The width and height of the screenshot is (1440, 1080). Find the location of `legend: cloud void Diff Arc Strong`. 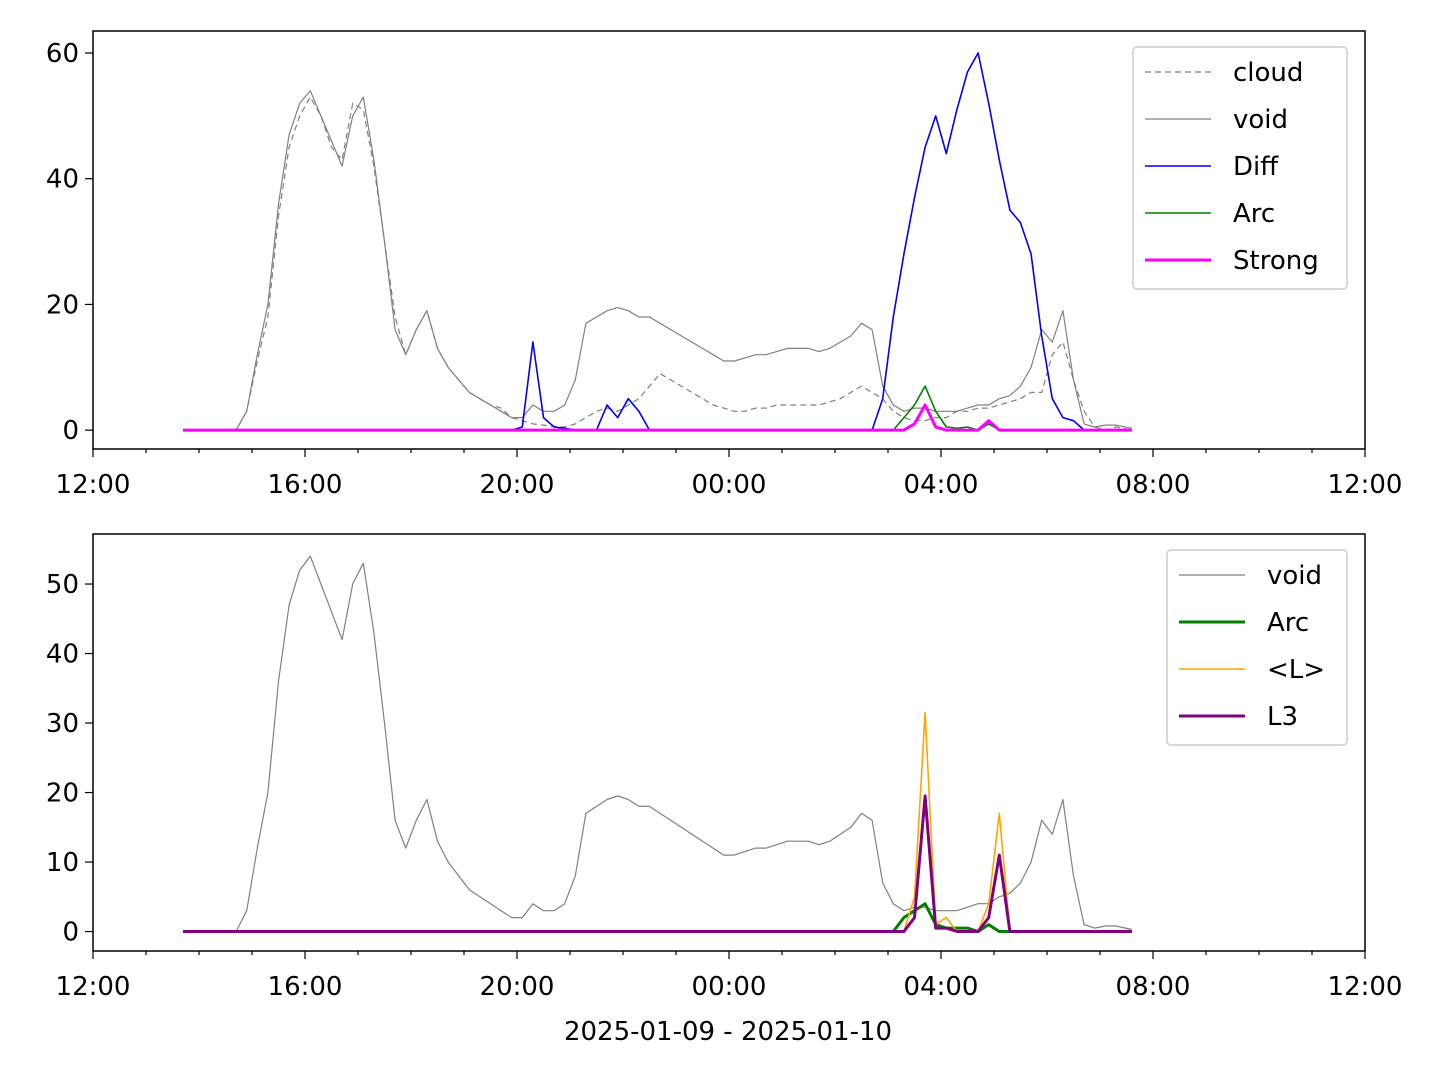

legend: cloud void Diff Arc Strong is located at coordinates (1240, 168).